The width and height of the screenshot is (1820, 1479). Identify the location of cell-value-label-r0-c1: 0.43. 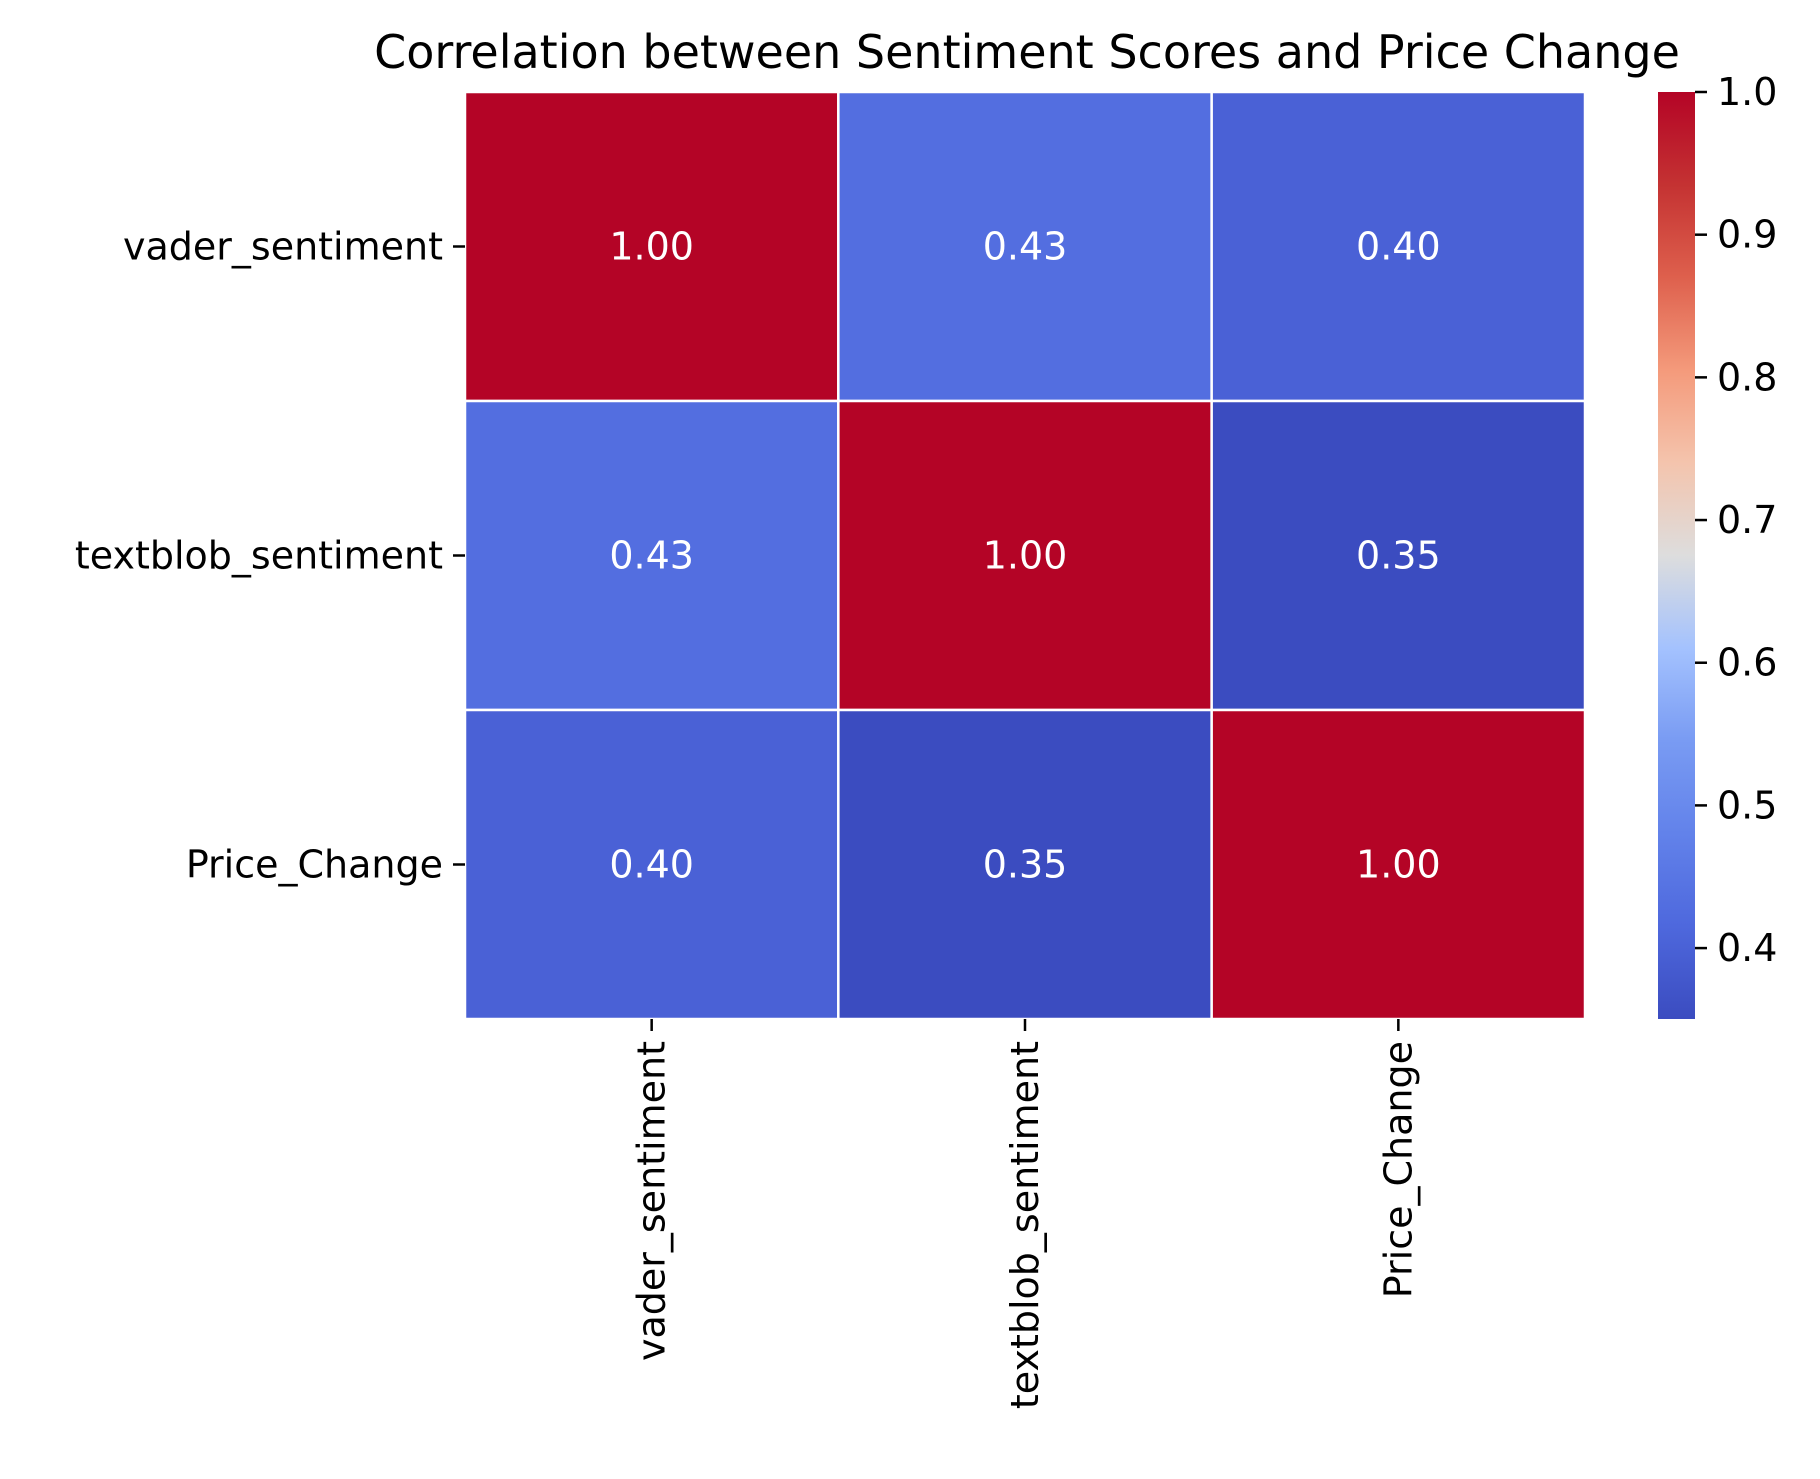
(1025, 247).